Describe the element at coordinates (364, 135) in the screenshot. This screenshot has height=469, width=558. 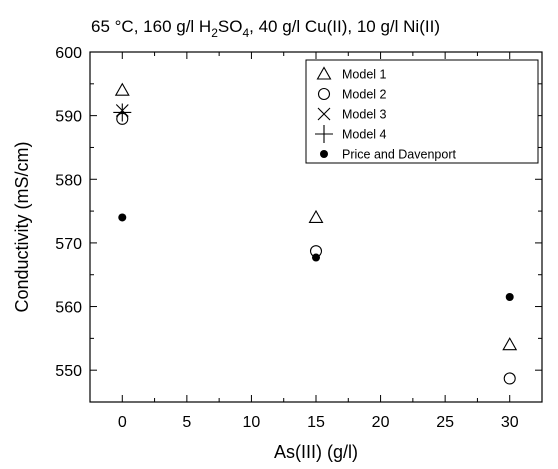
I see `legend-label: Model 4` at that location.